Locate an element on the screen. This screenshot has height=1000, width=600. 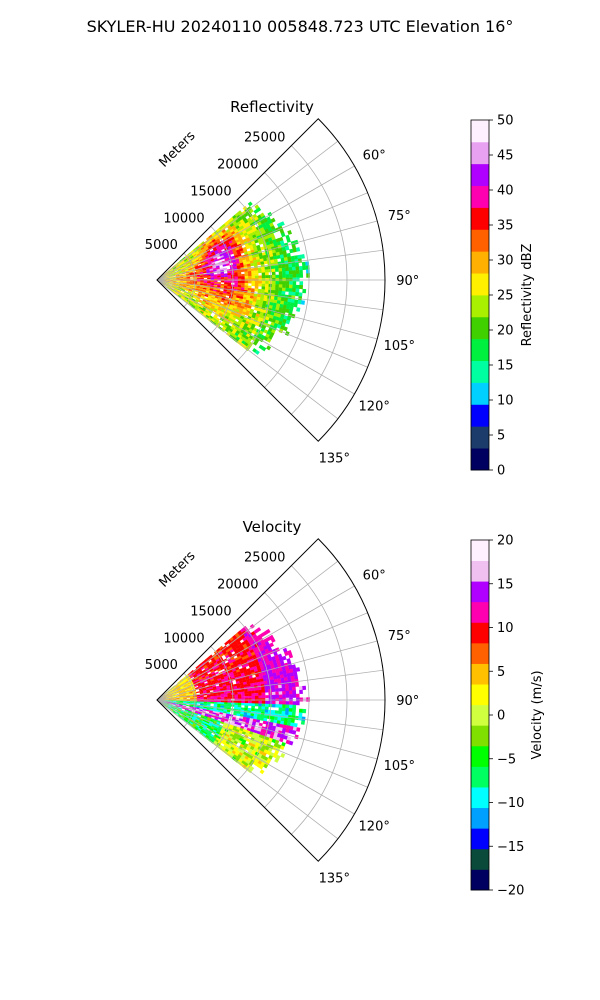
colorbar-segment is located at coordinates (480, 612).